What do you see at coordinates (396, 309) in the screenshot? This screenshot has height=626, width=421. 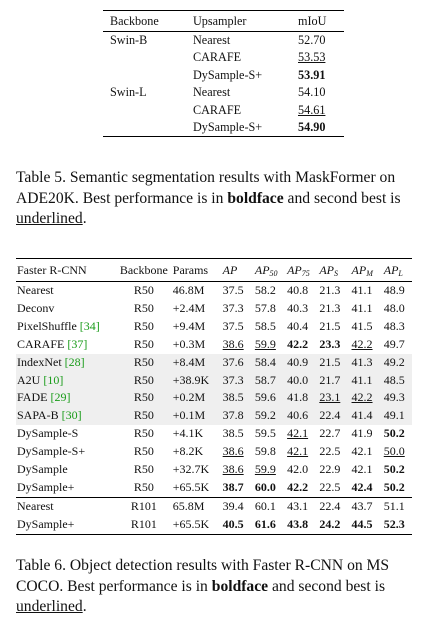 I see `apl-cell: 48.0` at bounding box center [396, 309].